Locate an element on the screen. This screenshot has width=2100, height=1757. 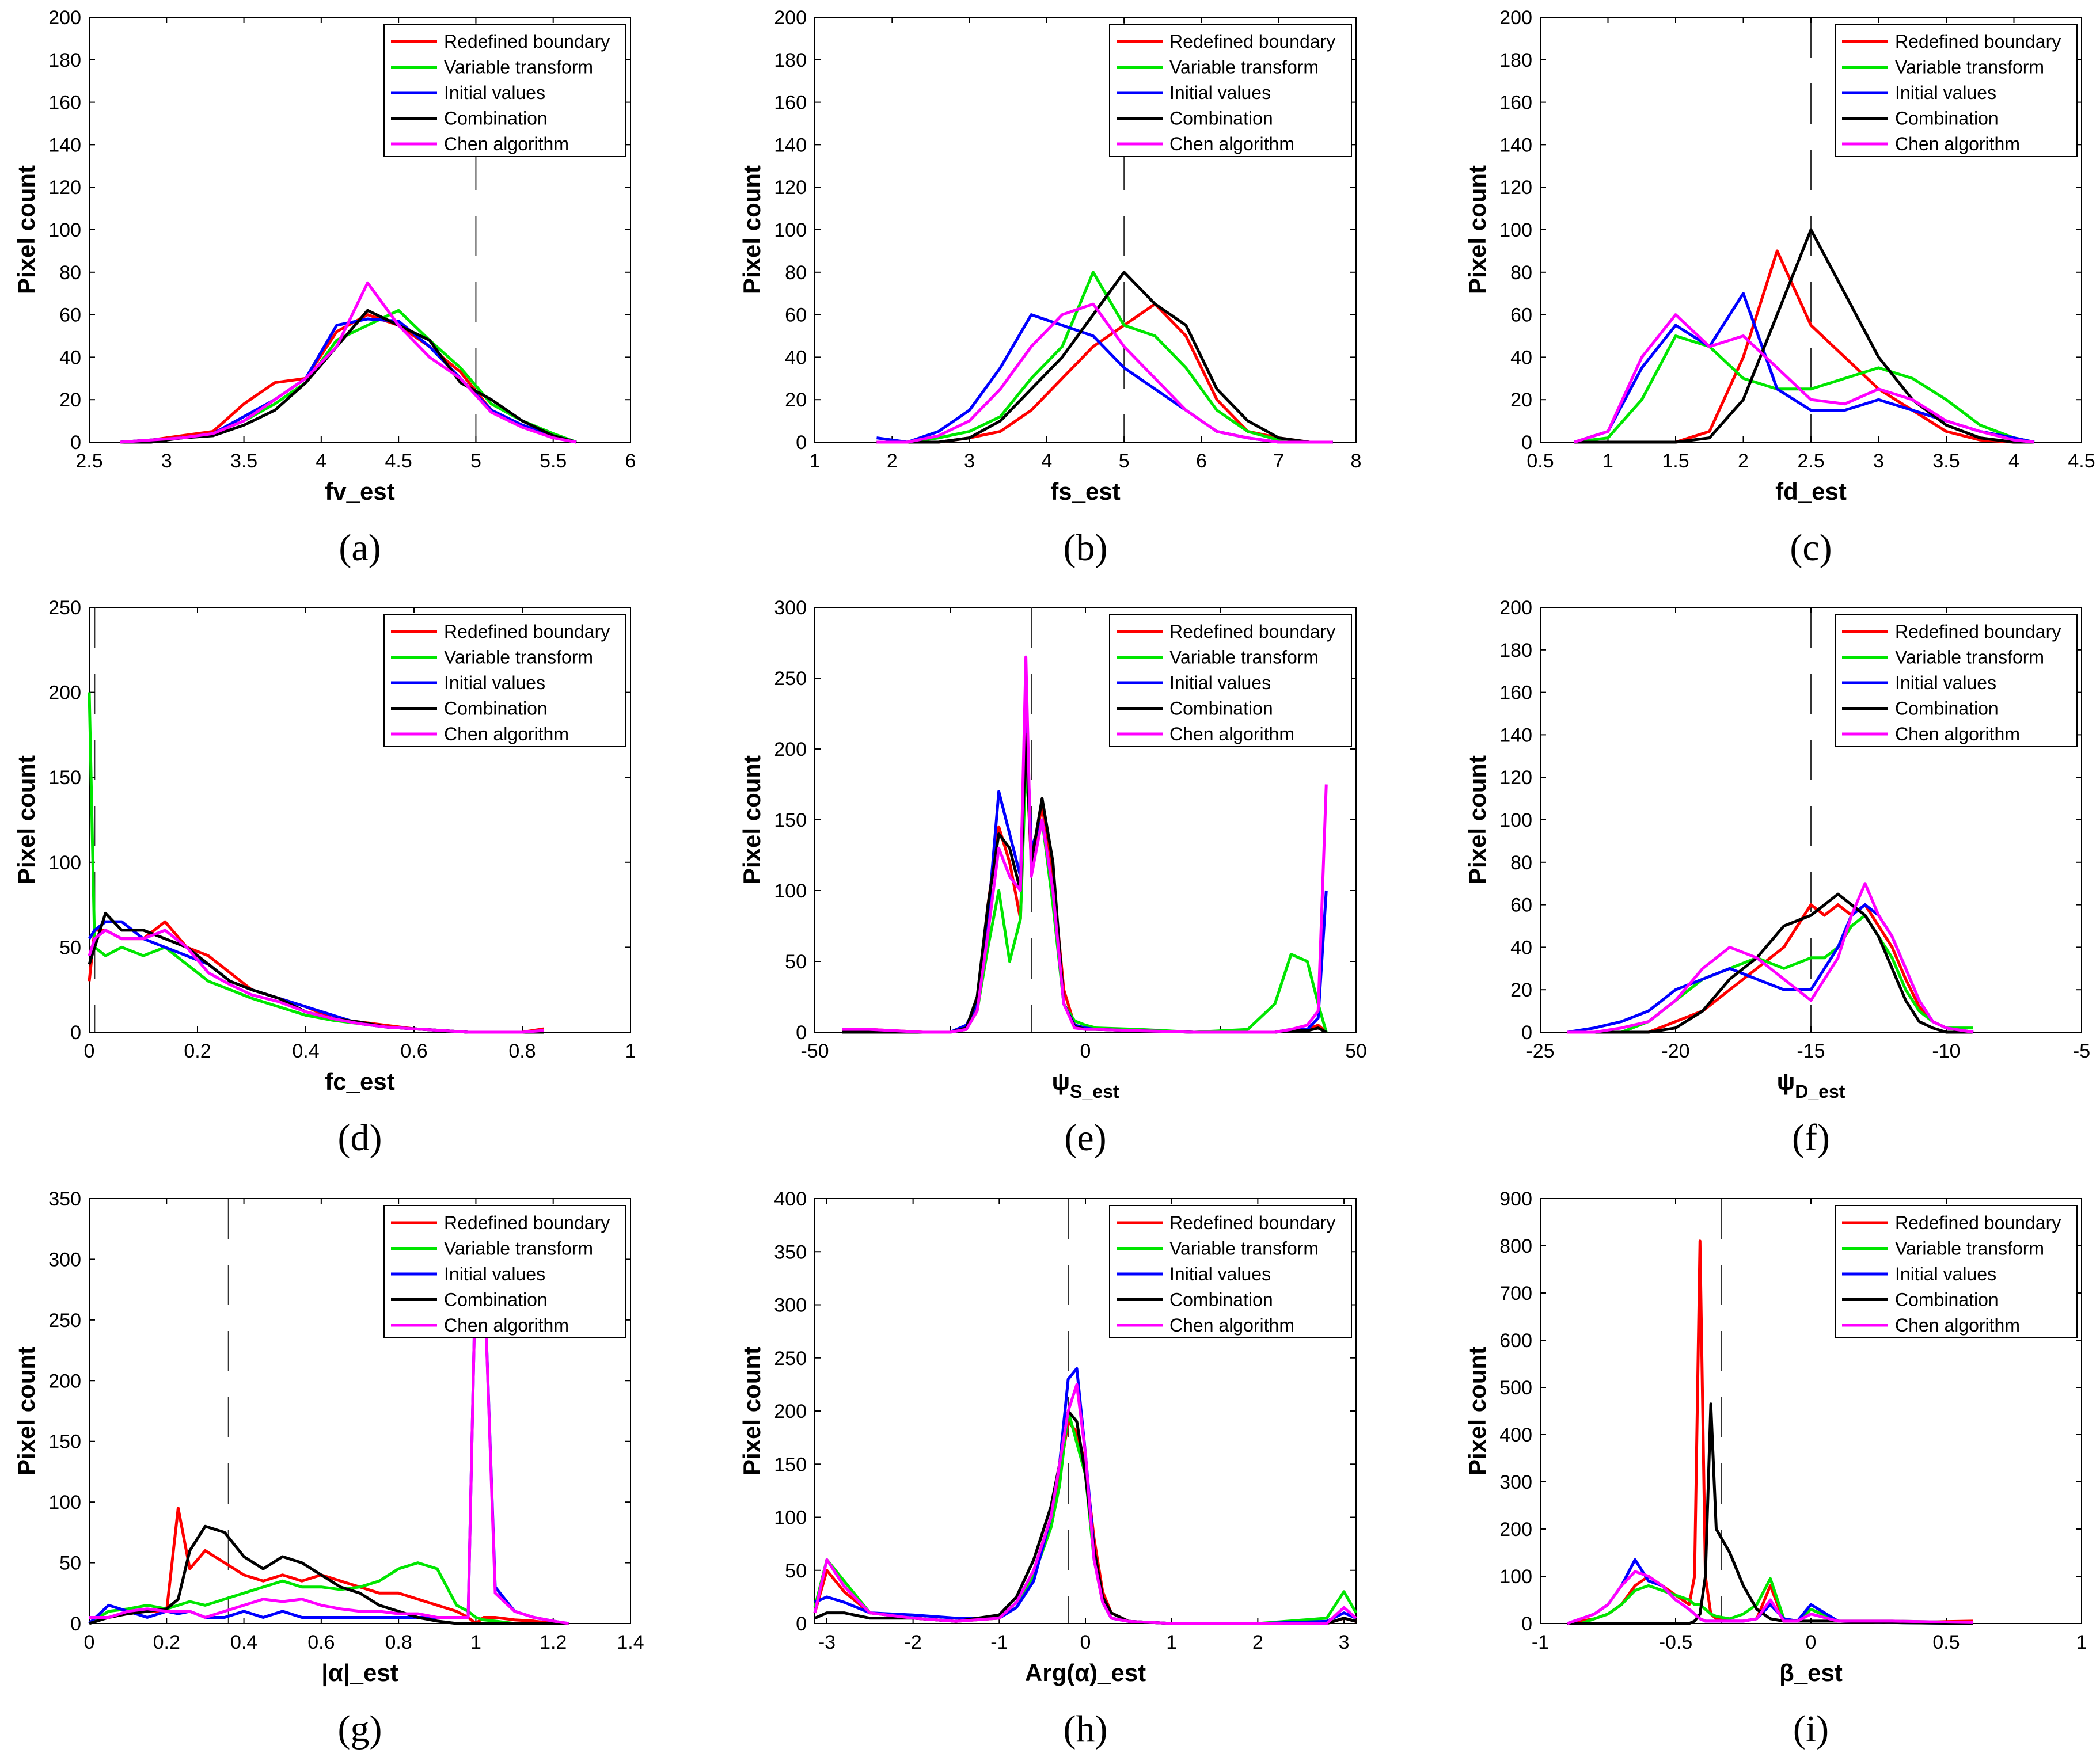
x-axis-label-main: fc_est is located at coordinates (359, 1081).